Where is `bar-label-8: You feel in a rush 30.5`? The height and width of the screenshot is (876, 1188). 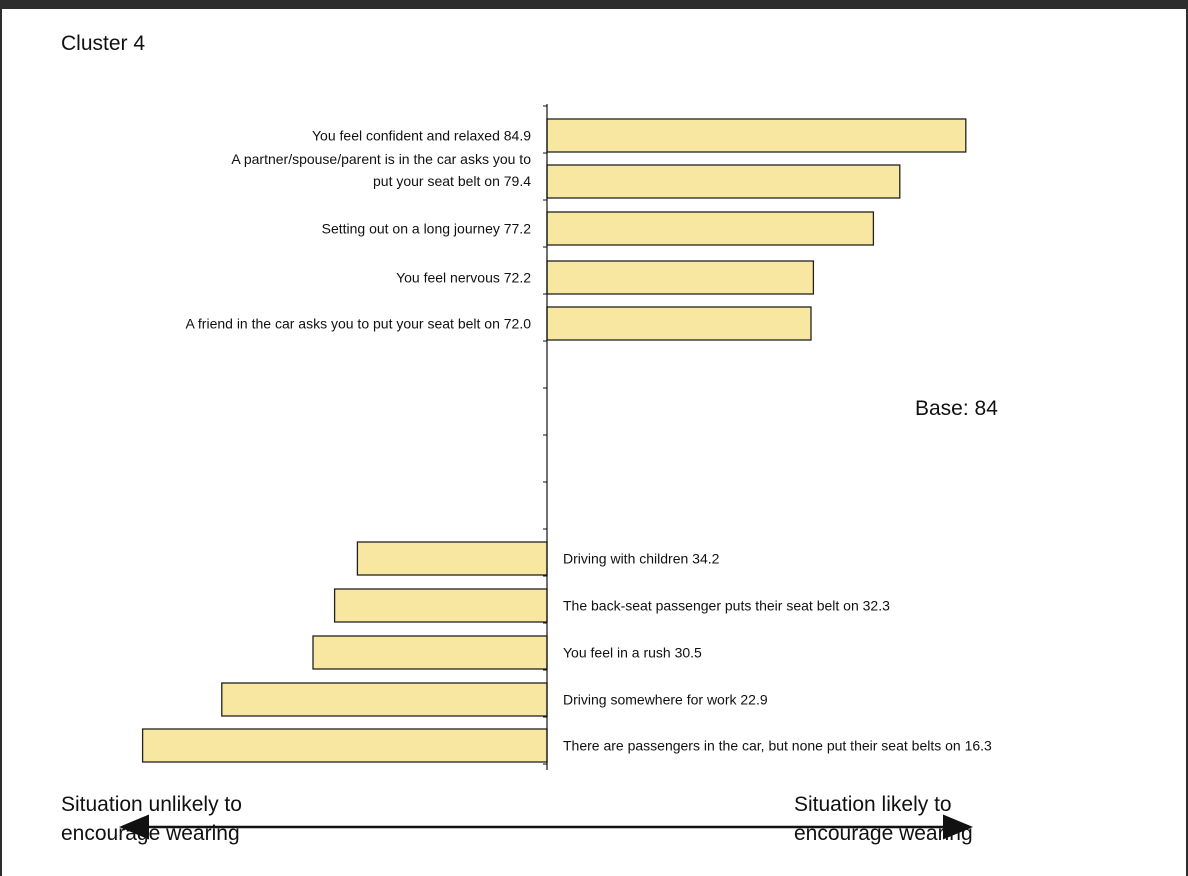 bar-label-8: You feel in a rush 30.5 is located at coordinates (632, 653).